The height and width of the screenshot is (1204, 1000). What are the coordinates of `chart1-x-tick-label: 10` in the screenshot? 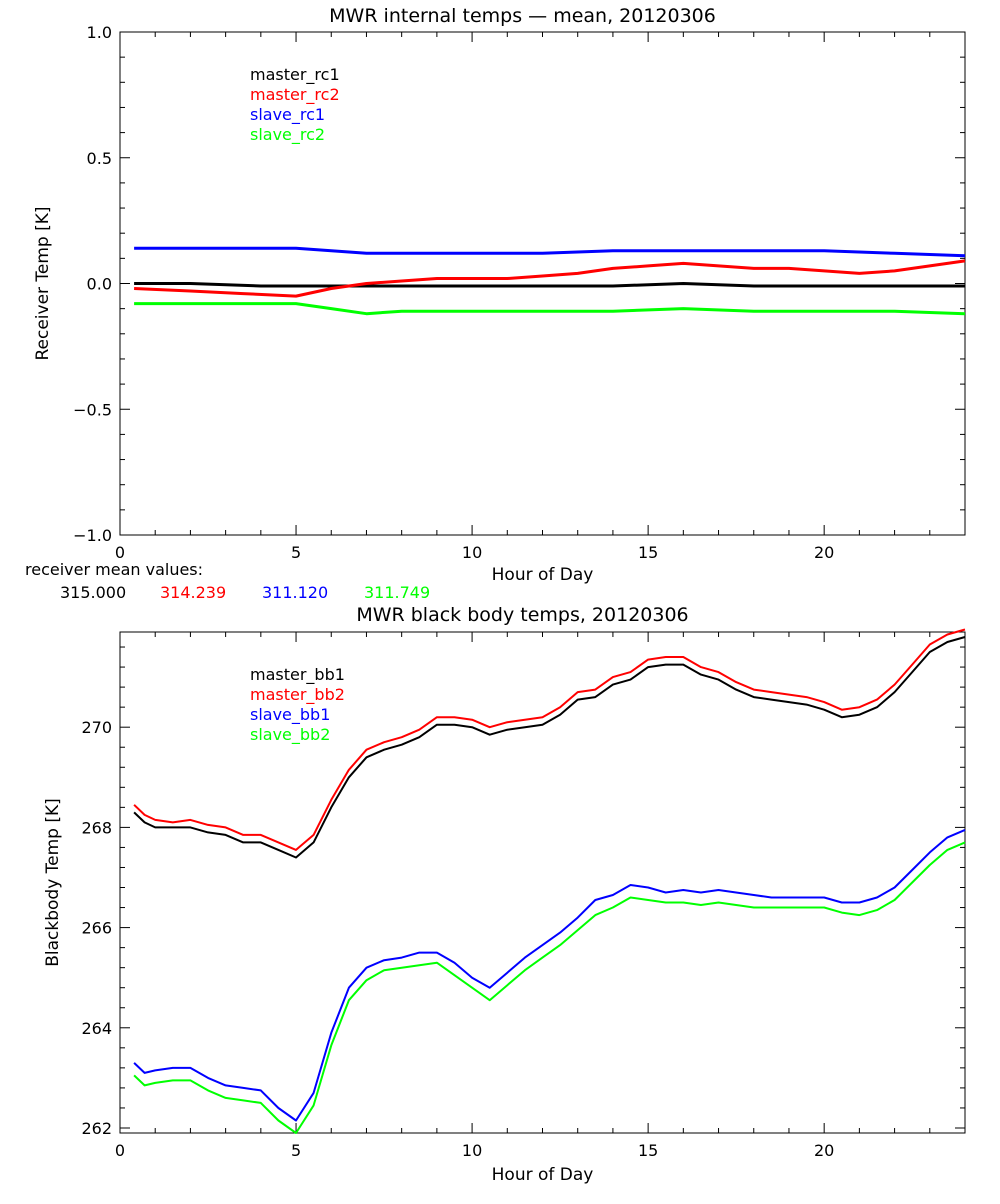 It's located at (472, 552).